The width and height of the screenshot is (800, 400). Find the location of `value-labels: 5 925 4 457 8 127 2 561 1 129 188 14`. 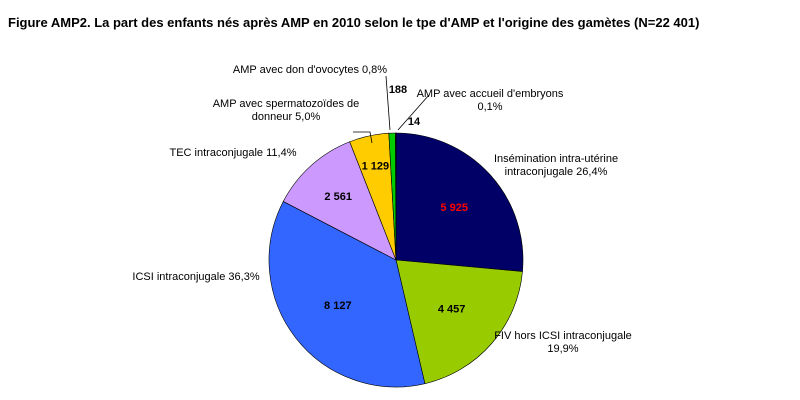

value-labels: 5 925 4 457 8 127 2 561 1 129 188 14 is located at coordinates (396, 199).